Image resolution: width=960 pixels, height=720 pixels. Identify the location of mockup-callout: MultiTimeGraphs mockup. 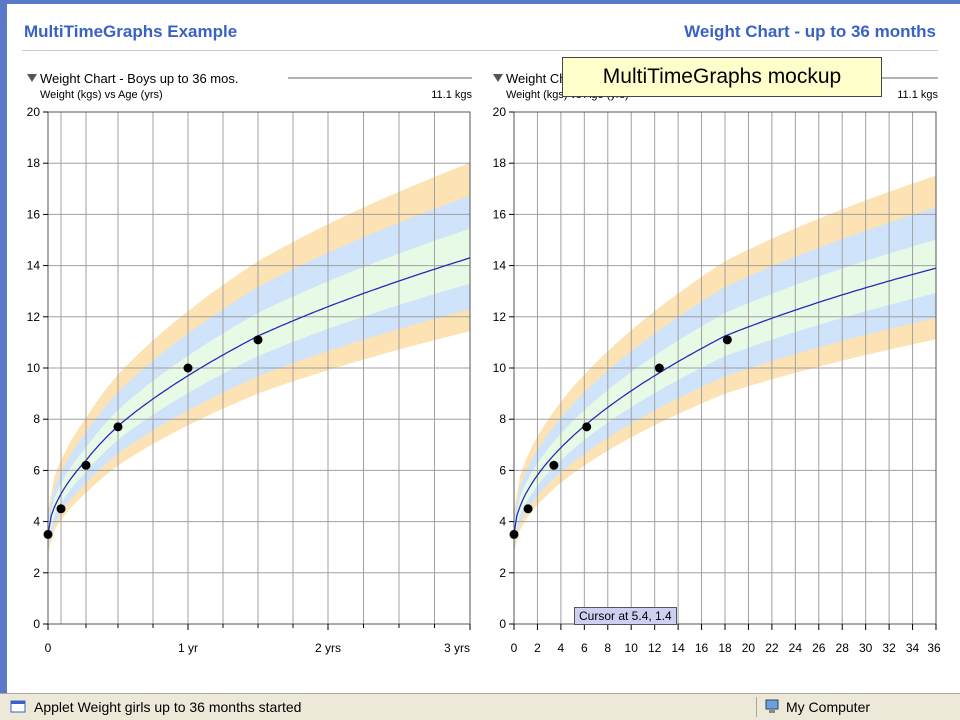
(722, 77).